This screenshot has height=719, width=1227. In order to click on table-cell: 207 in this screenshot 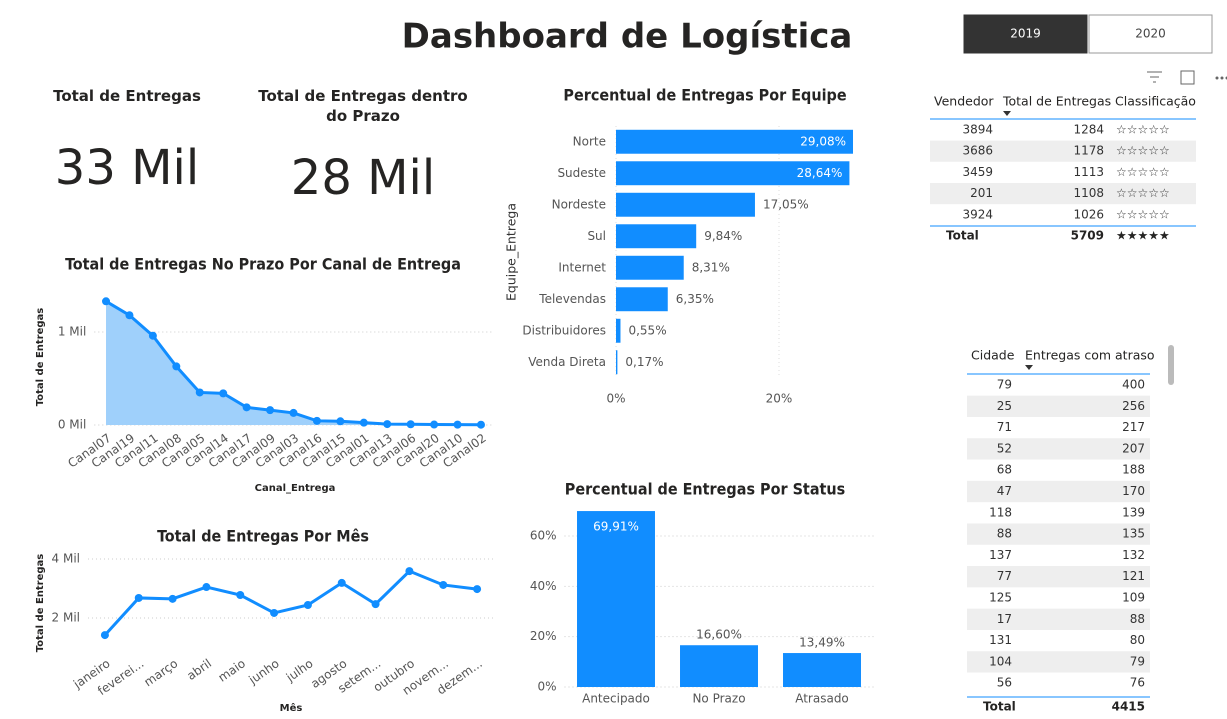, I will do `click(1133, 448)`.